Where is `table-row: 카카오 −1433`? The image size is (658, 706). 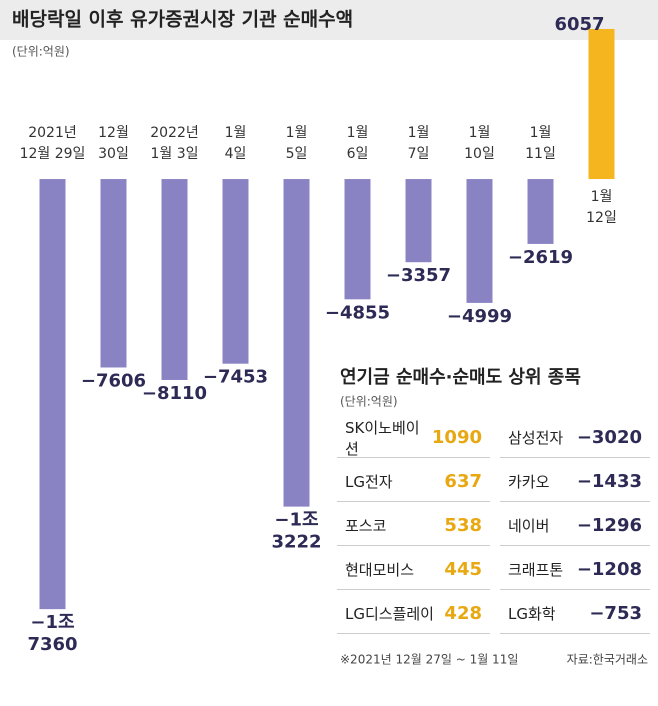 table-row: 카카오 −1433 is located at coordinates (575, 482).